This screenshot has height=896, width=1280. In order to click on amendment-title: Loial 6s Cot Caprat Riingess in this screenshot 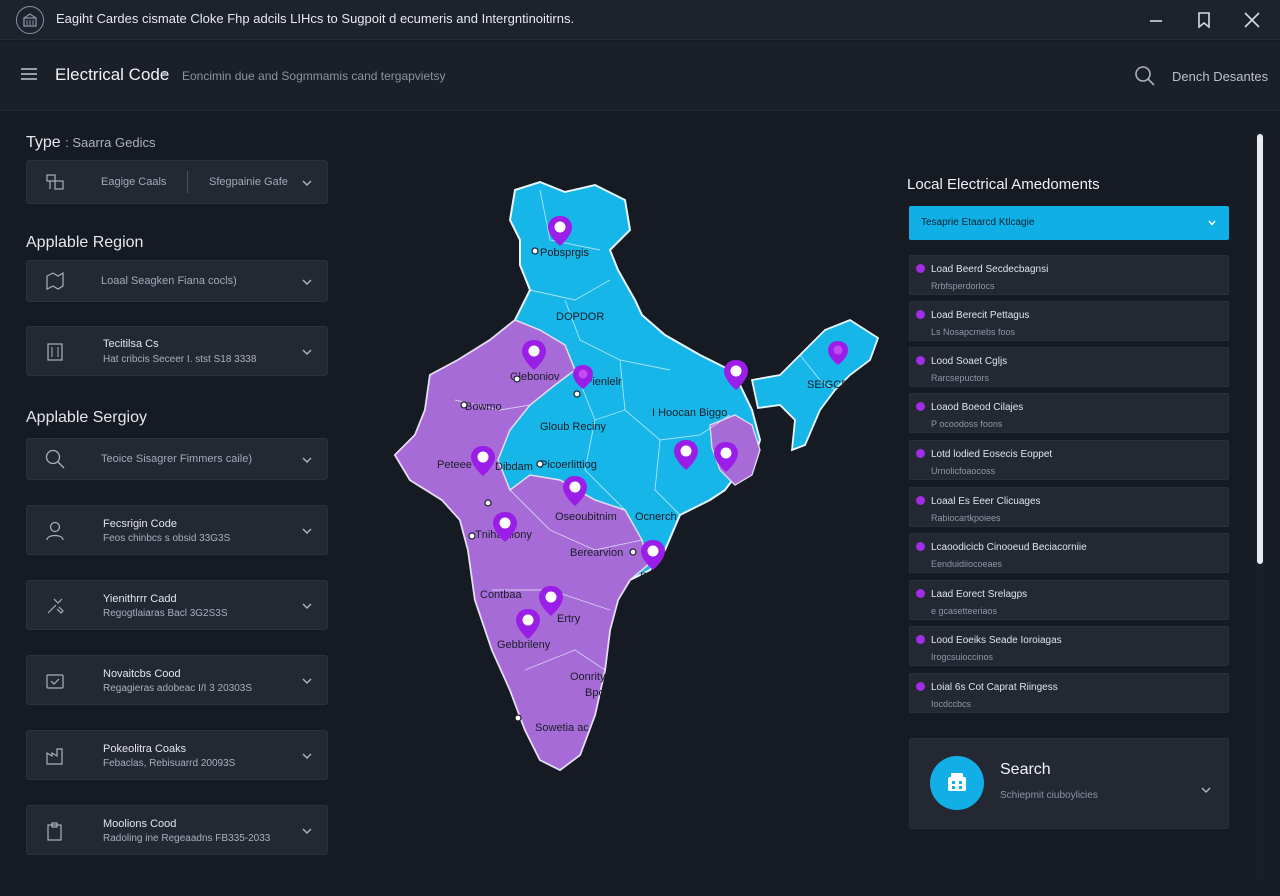, I will do `click(994, 687)`.